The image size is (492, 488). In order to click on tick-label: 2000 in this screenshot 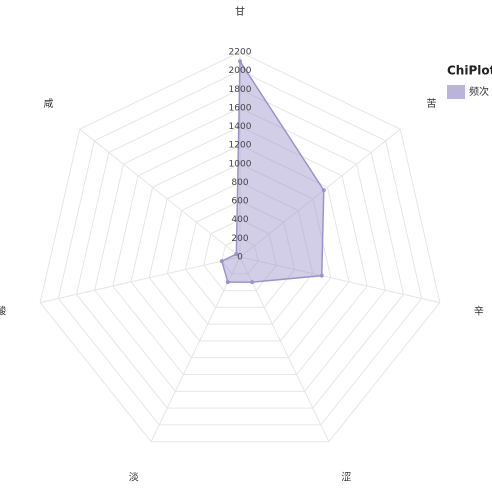, I will do `click(240, 71)`.